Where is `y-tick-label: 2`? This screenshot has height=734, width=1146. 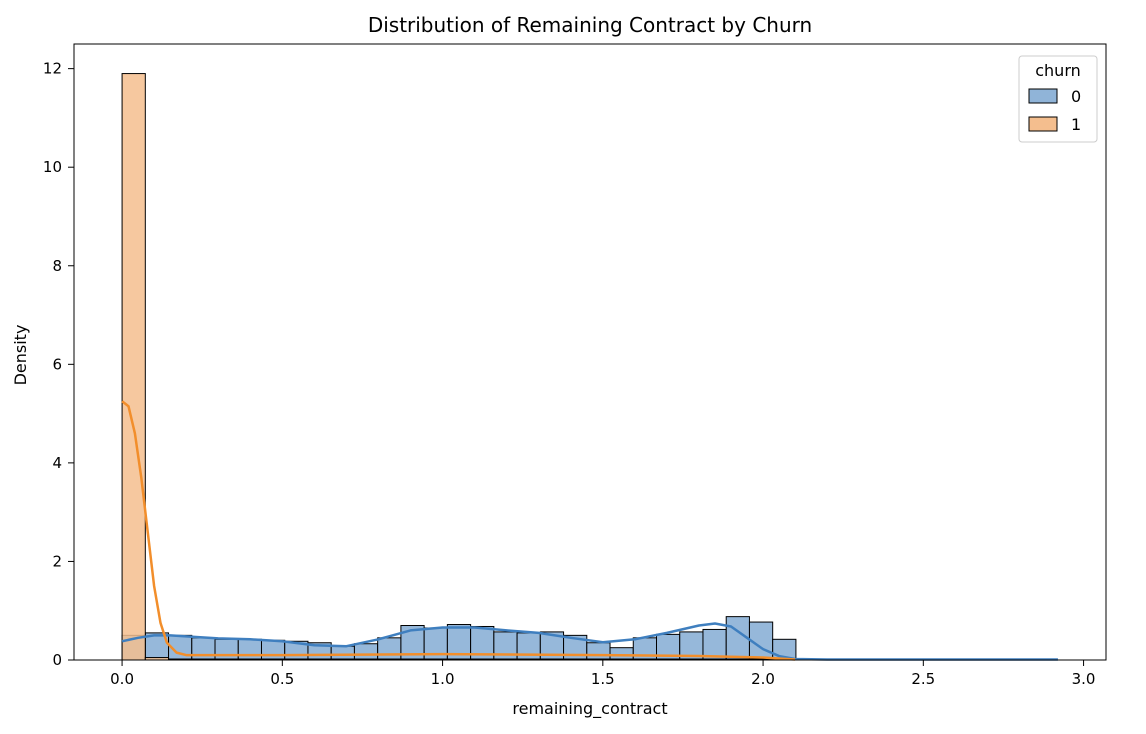
y-tick-label: 2 is located at coordinates (57, 561).